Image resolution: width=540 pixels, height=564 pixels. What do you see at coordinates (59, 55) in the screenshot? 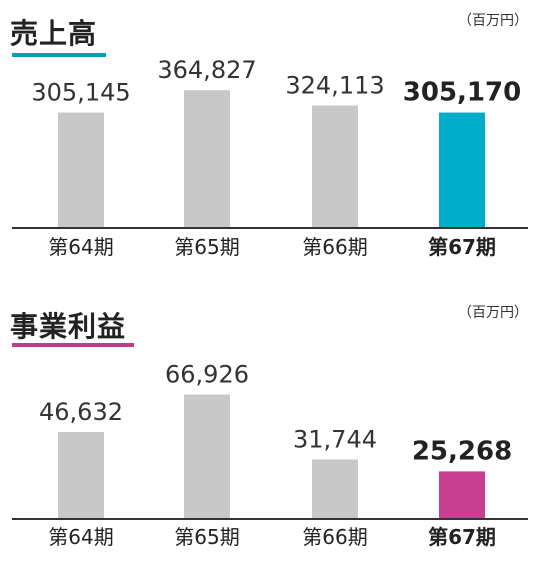
I see `sales-title-underline` at bounding box center [59, 55].